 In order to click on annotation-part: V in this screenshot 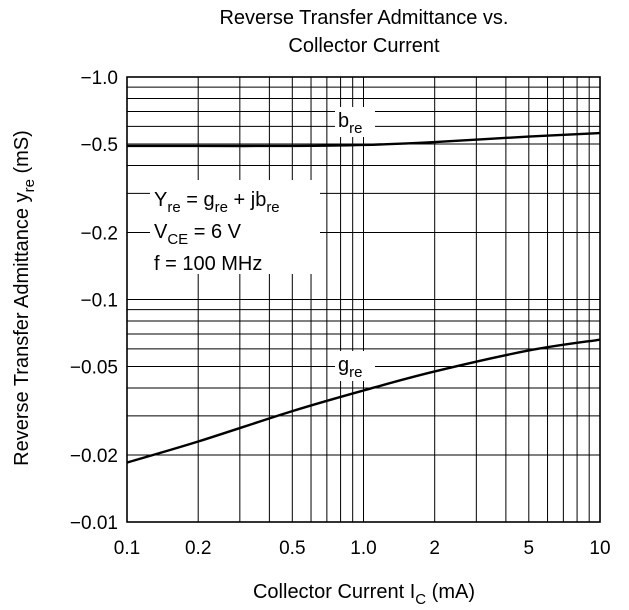, I will do `click(161, 232)`.